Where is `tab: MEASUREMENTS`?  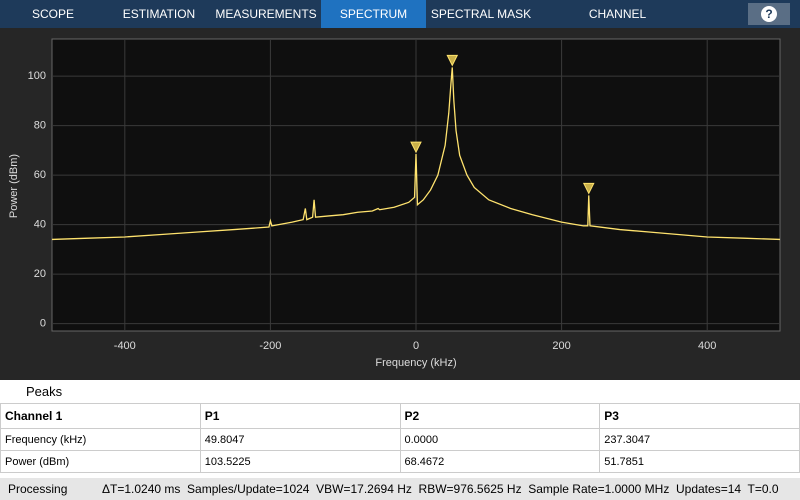
tab: MEASUREMENTS is located at coordinates (266, 14).